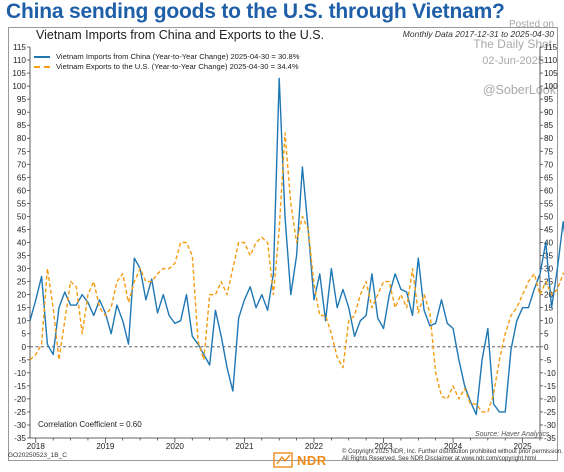 This screenshot has height=472, width=564. What do you see at coordinates (550, 373) in the screenshot?
I see `y-tick-label-right: -10` at bounding box center [550, 373].